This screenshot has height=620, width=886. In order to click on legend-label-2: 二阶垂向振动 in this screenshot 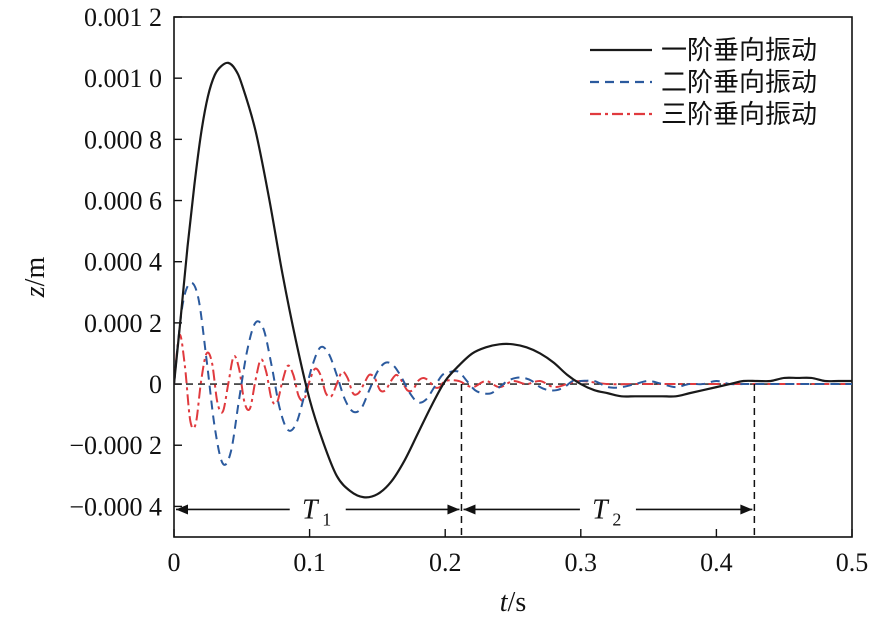, I will do `click(739, 82)`.